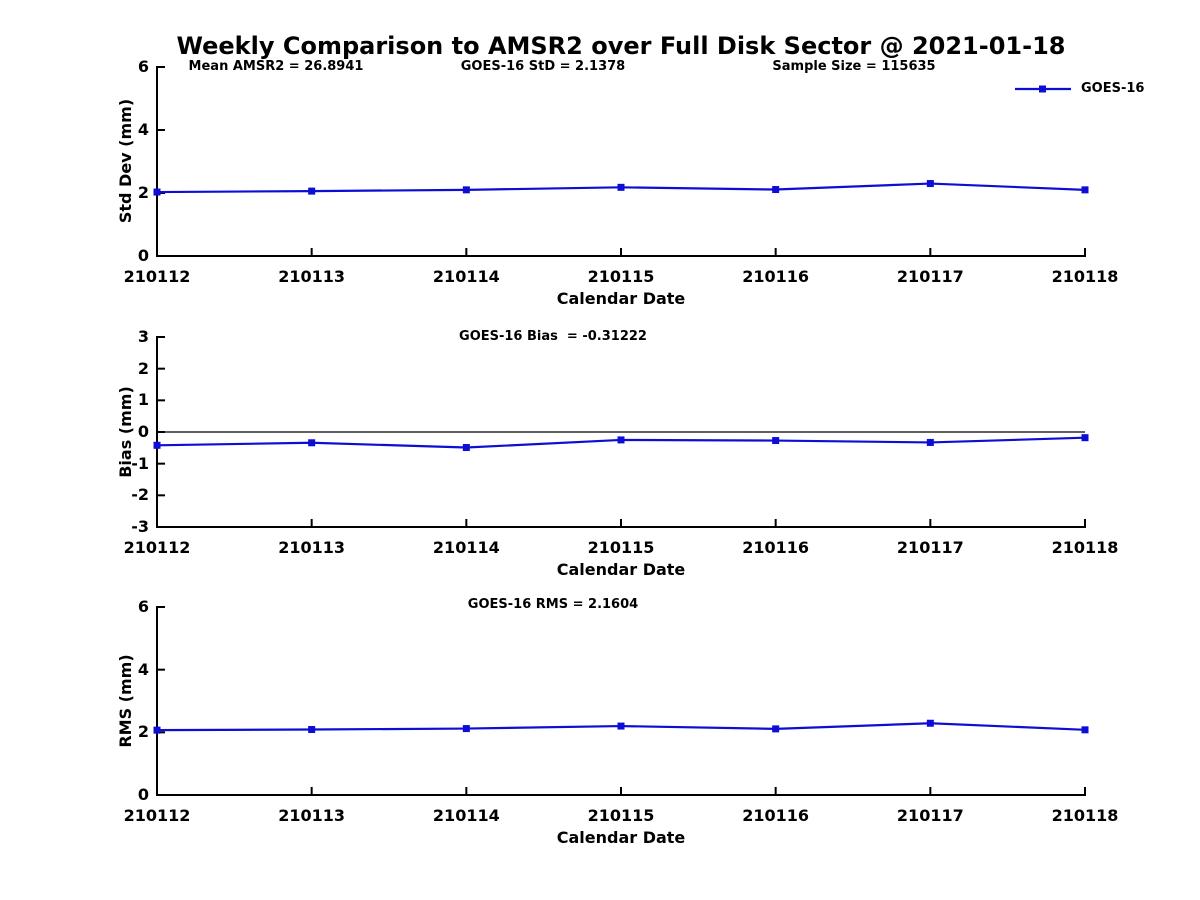 Image resolution: width=1200 pixels, height=900 pixels. What do you see at coordinates (553, 336) in the screenshot?
I see `chart-title-bias: GOES-16 Bias = -0.31222` at bounding box center [553, 336].